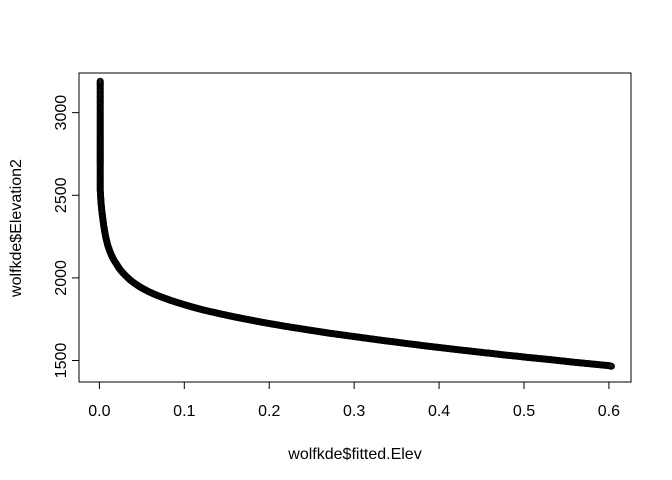 The image size is (672, 480). What do you see at coordinates (354, 411) in the screenshot?
I see `x-tick-label: 0.3` at bounding box center [354, 411].